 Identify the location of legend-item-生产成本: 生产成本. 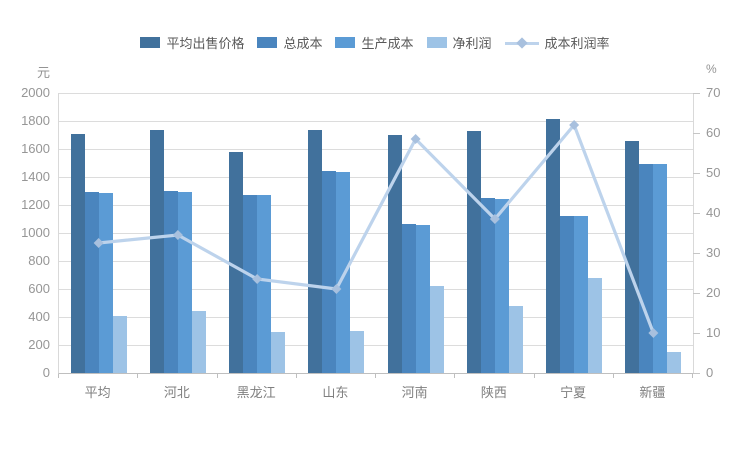
(374, 42).